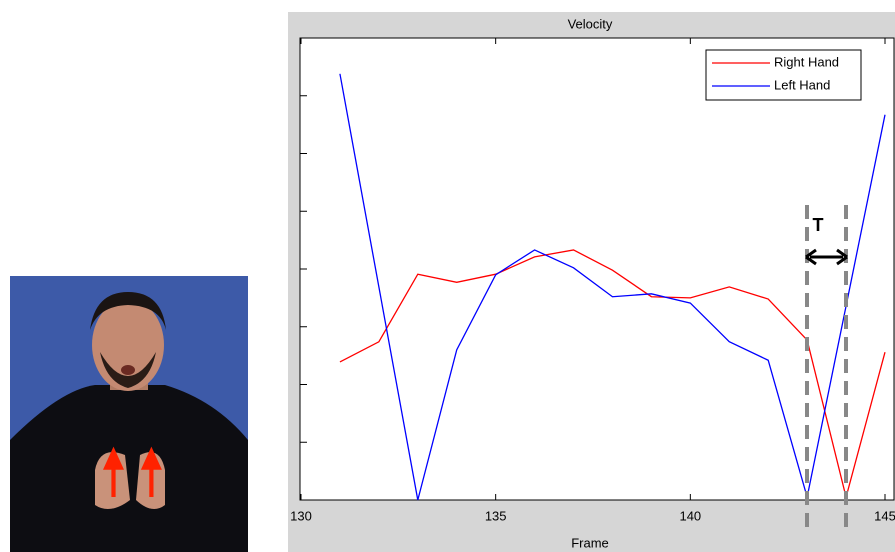  What do you see at coordinates (783, 75) in the screenshot?
I see `legend-box` at bounding box center [783, 75].